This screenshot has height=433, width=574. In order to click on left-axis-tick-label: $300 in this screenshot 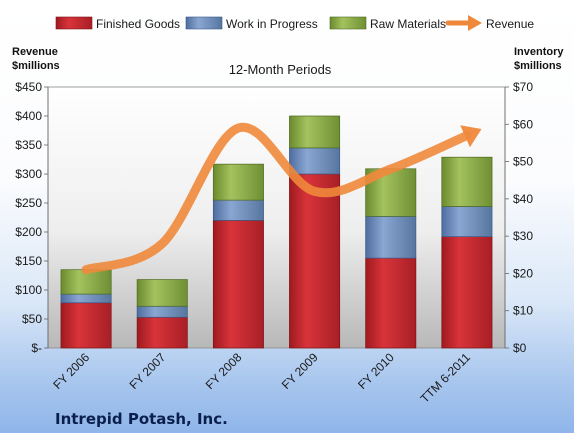, I will do `click(28, 174)`.